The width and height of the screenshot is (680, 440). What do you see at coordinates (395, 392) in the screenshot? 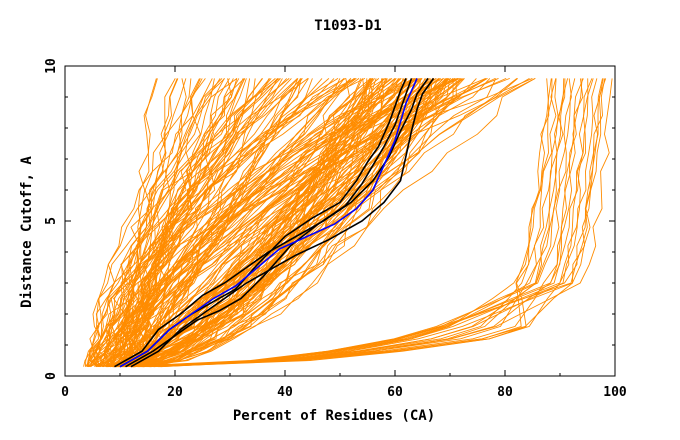
I see `x-tick-label: 60` at bounding box center [395, 392].